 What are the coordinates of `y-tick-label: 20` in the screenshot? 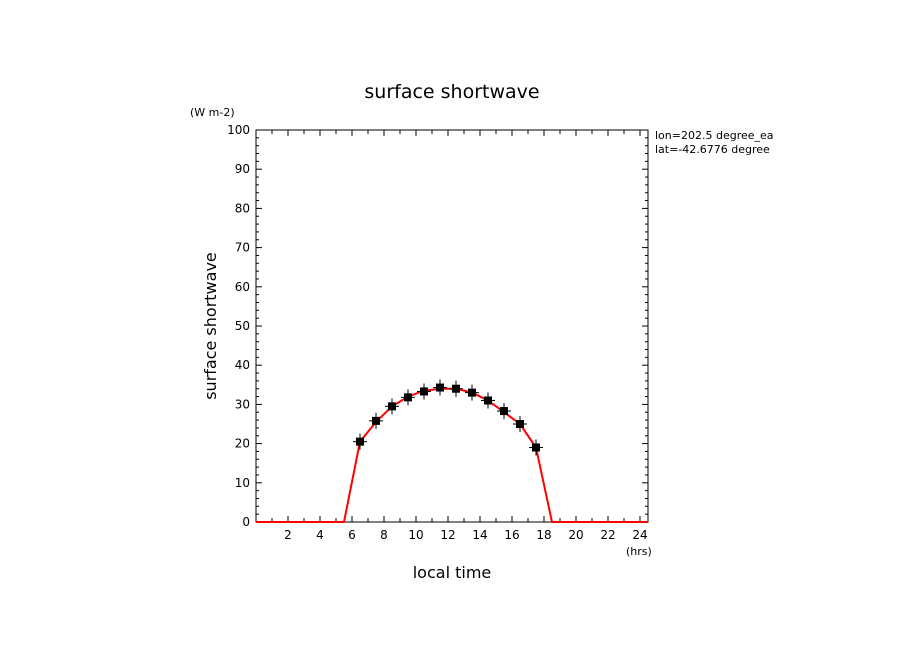 It's located at (242, 444).